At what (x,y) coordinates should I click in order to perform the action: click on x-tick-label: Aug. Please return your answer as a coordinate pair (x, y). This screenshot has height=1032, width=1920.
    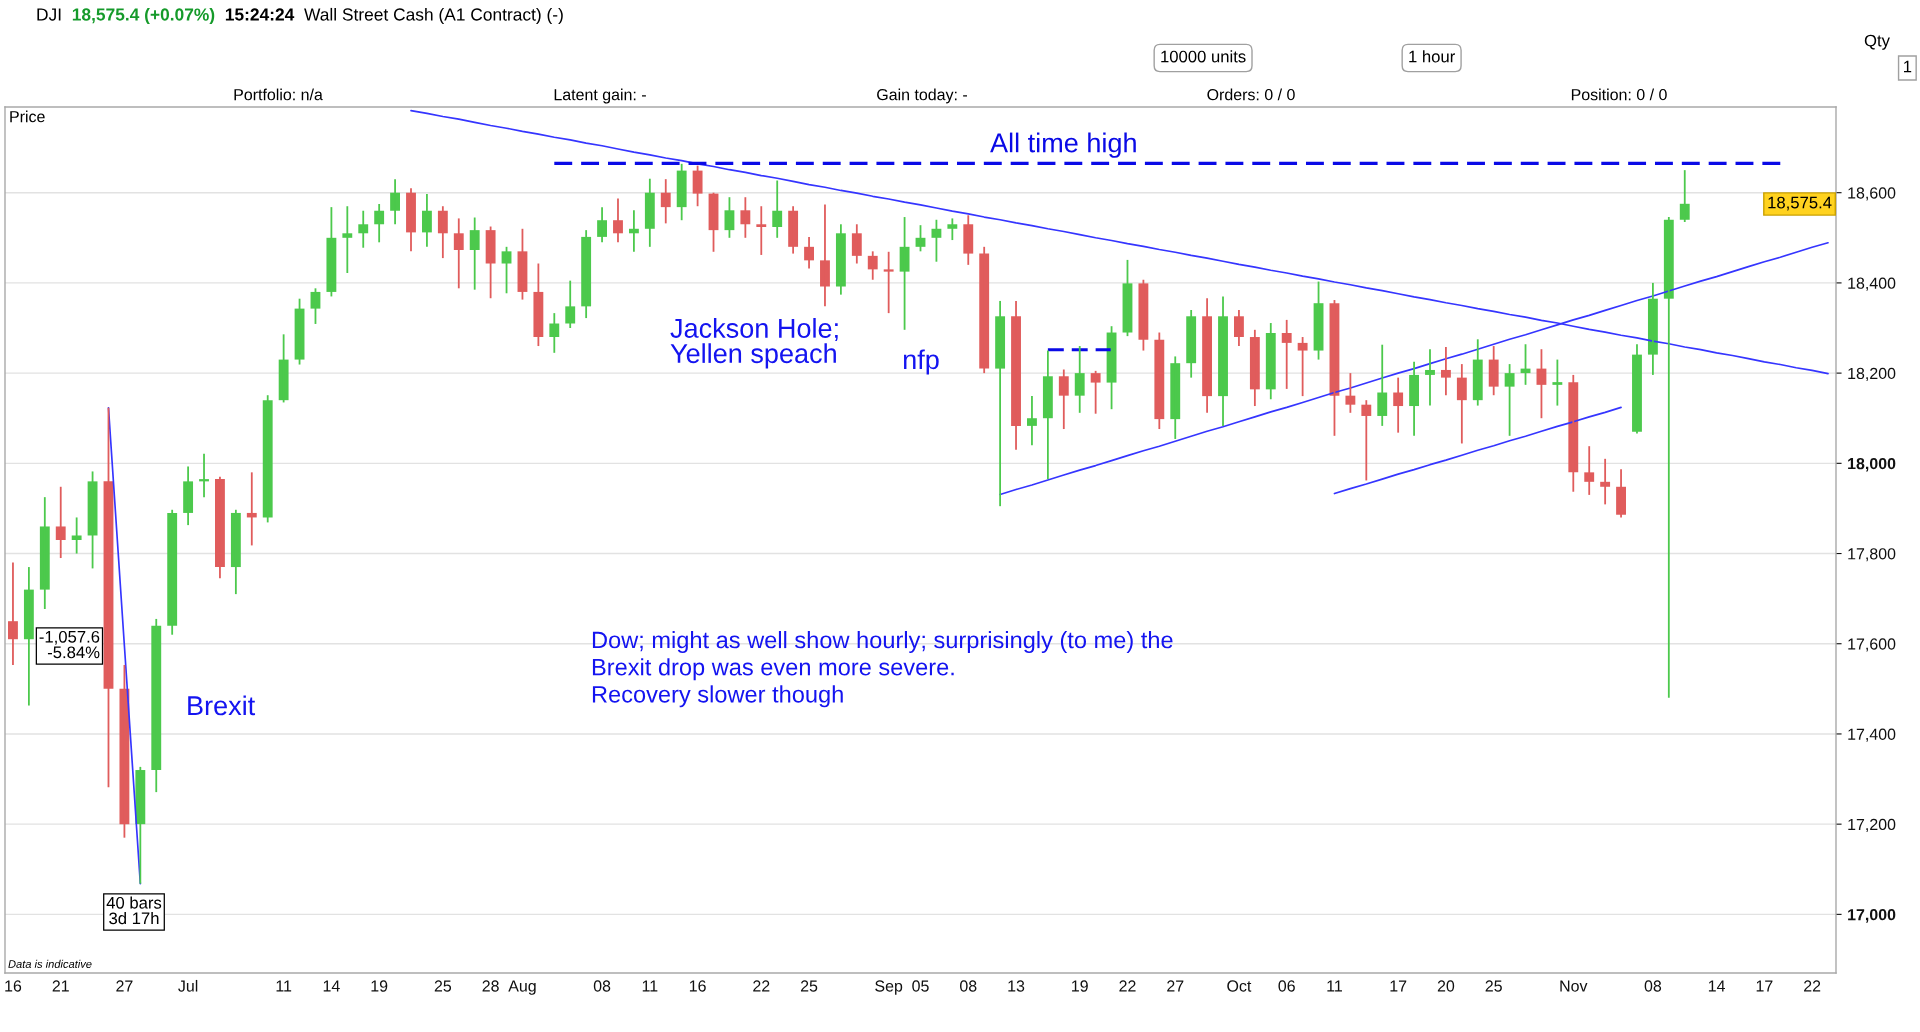
    Looking at the image, I should click on (522, 987).